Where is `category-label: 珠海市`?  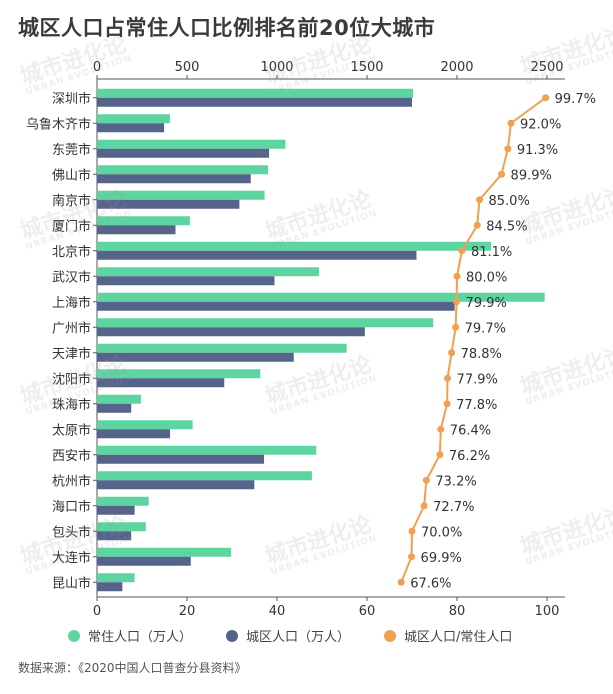
category-label: 珠海市 is located at coordinates (71, 405).